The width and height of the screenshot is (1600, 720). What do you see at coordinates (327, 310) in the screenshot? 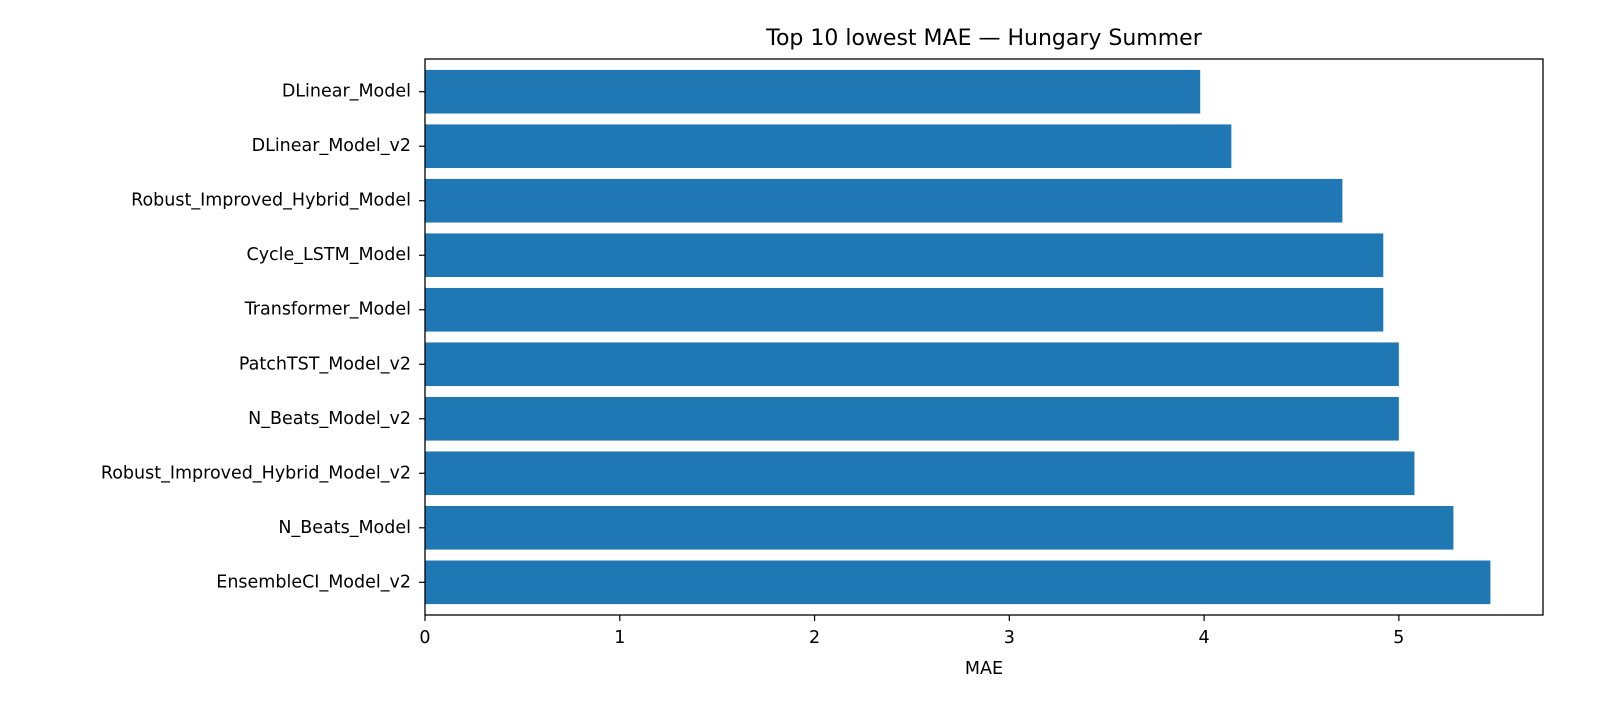
I see `y-tick-label: Transformer_Model` at bounding box center [327, 310].